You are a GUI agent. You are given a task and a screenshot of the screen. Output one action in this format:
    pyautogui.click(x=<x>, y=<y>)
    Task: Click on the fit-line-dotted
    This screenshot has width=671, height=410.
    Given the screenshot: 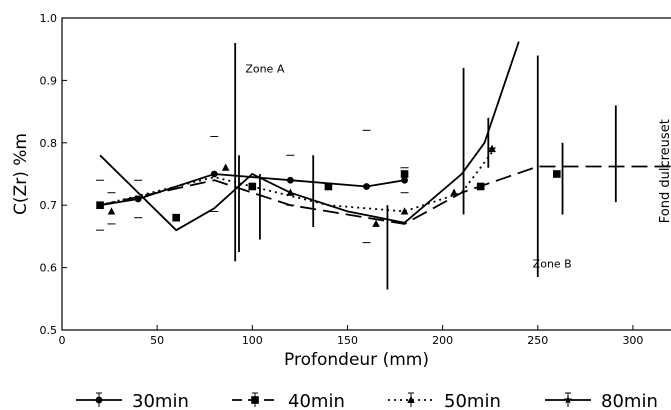 What is the action you would take?
    pyautogui.click(x=296, y=182)
    